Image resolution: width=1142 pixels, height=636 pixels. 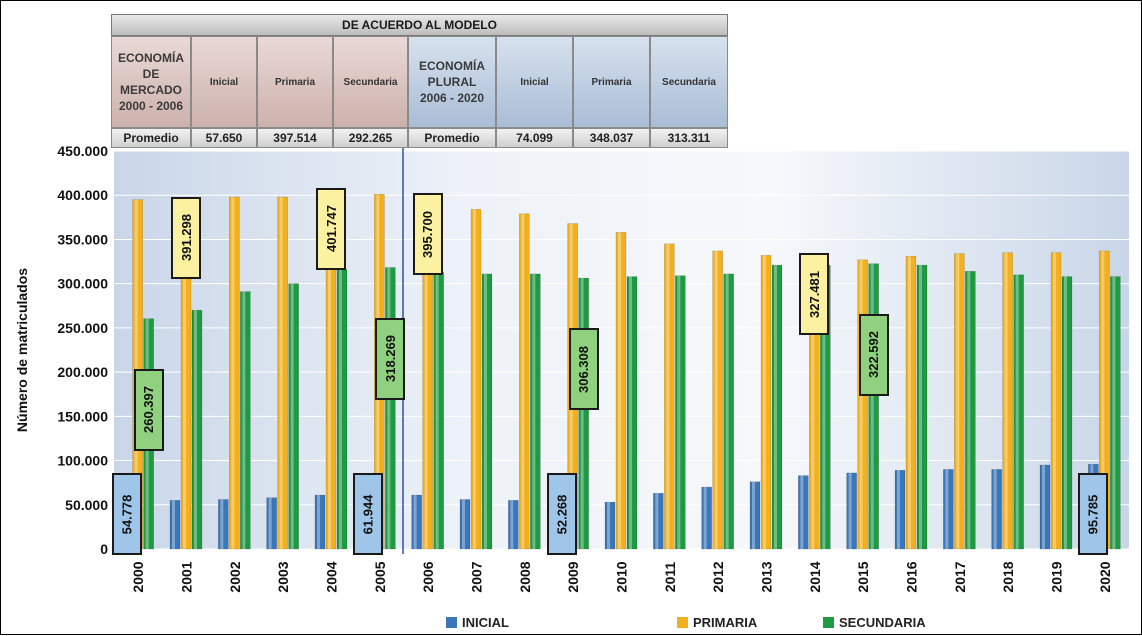 What do you see at coordinates (1067, 413) in the screenshot?
I see `bar-secundaria-2019` at bounding box center [1067, 413].